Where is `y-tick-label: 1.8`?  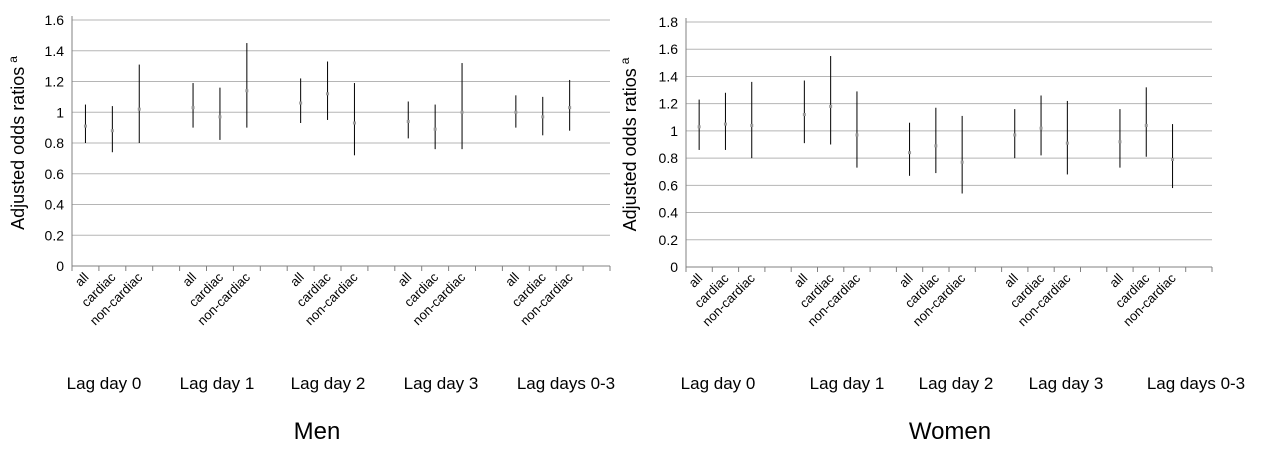
y-tick-label: 1.8 is located at coordinates (669, 22).